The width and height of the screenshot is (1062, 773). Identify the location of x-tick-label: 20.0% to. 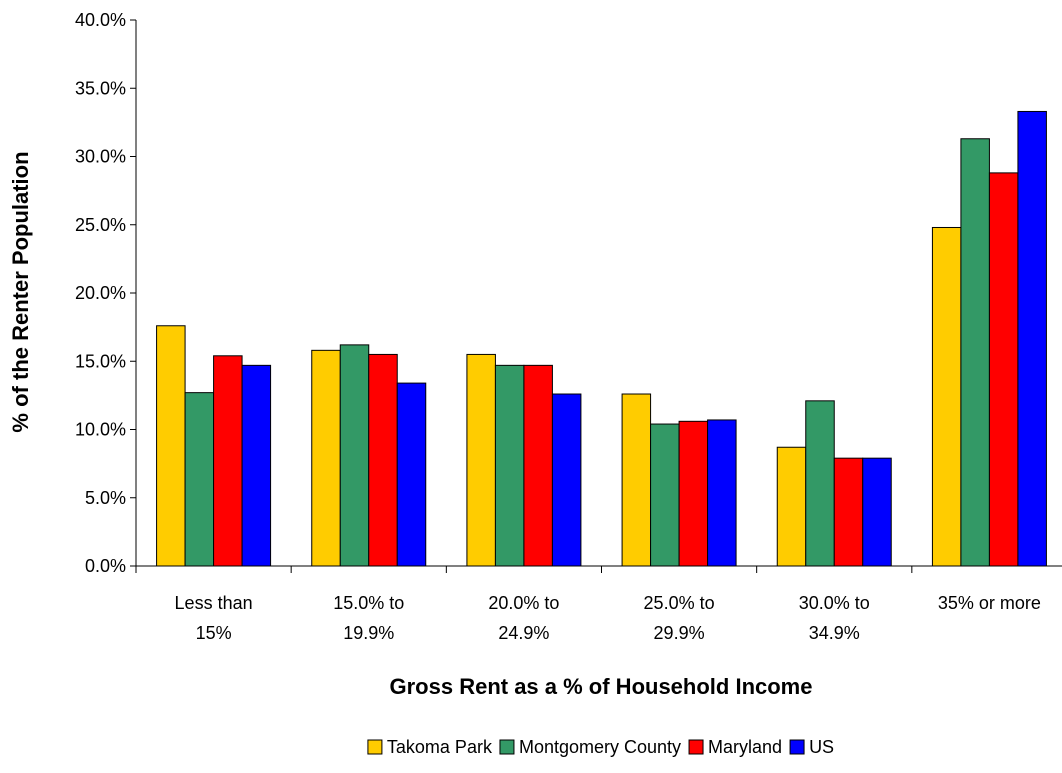
(523, 603).